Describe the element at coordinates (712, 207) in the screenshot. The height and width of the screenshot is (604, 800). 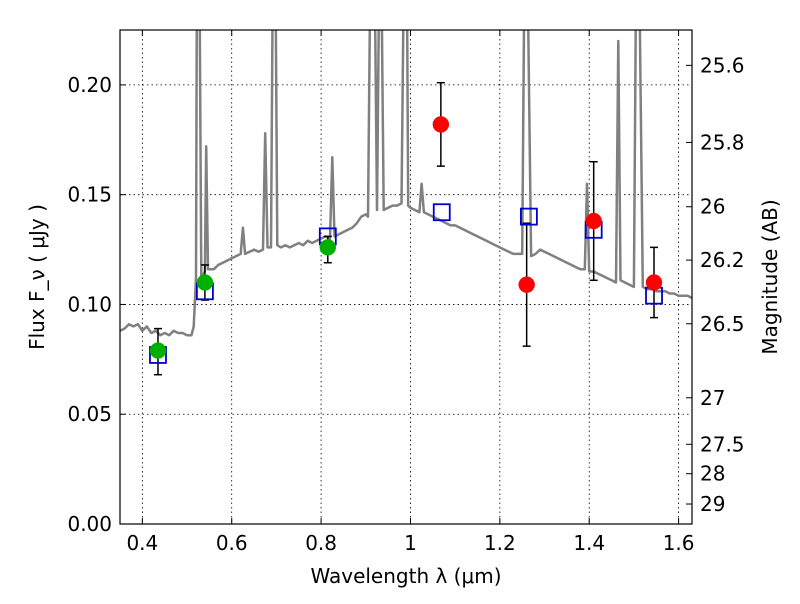
I see `right-tick-label: 26` at that location.